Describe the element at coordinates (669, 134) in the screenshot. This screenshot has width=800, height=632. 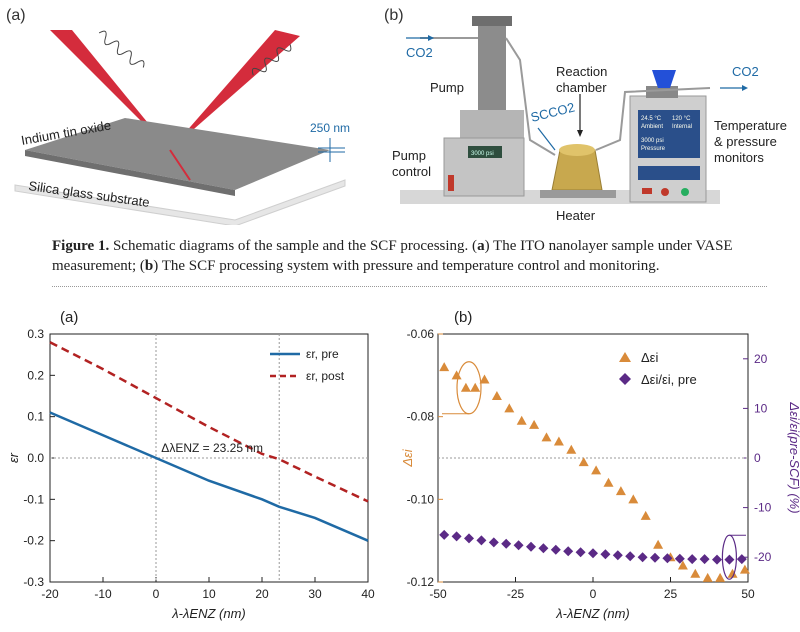
I see `monitor-panel` at that location.